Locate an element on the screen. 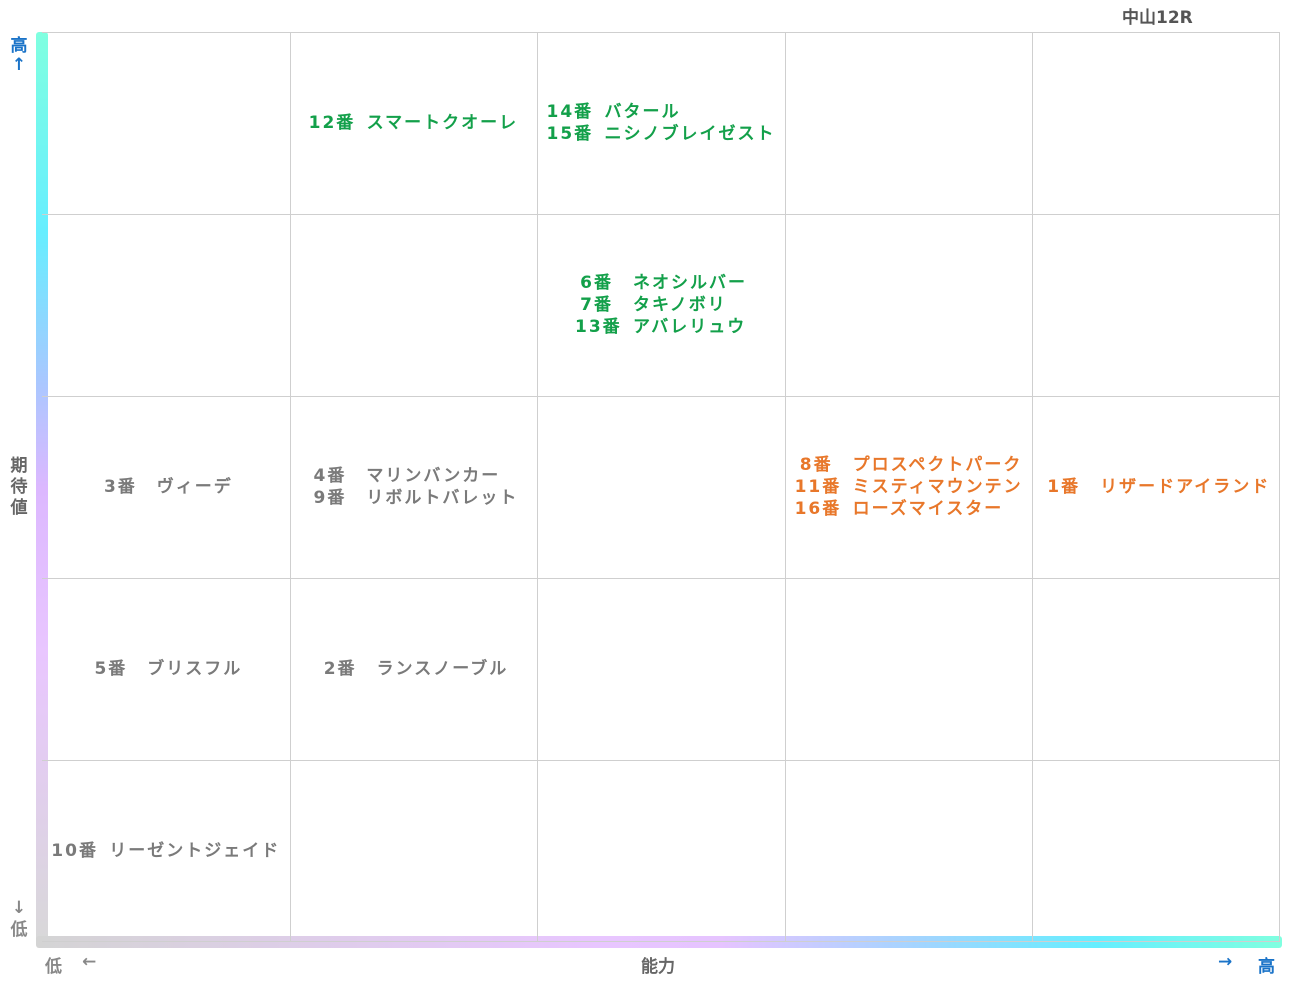 This screenshot has width=1291, height=983. grid-cell: 3番 ヴィーデ is located at coordinates (166, 487).